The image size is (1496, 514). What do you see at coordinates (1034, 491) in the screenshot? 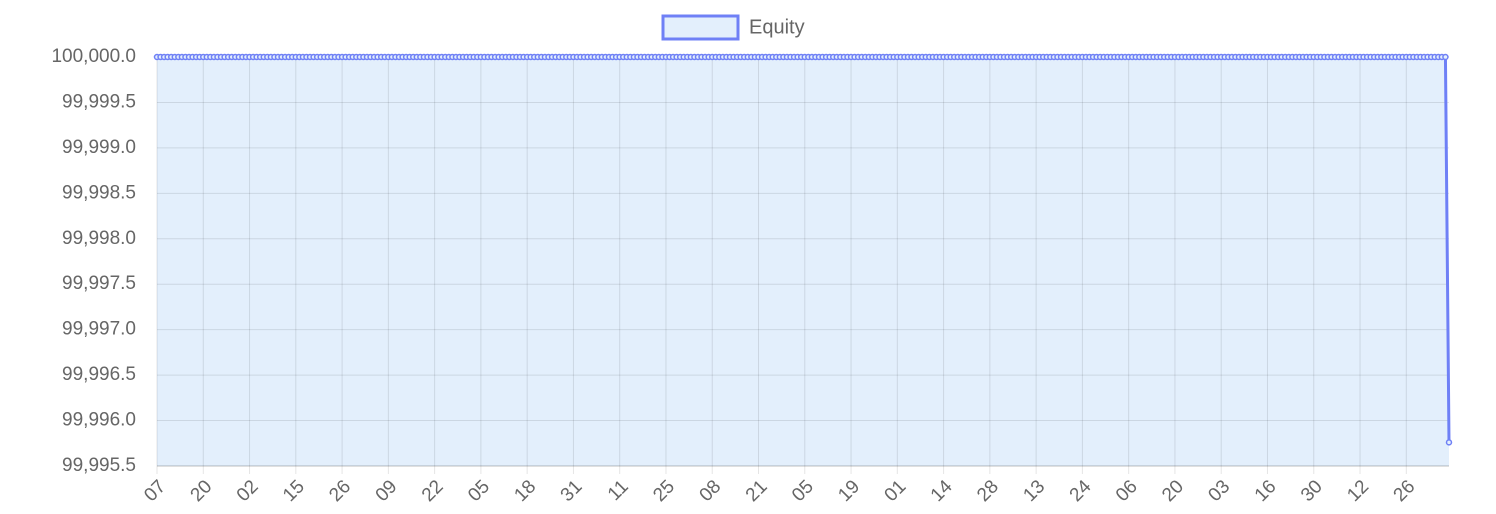
I see `x-tick-label: 13` at bounding box center [1034, 491].